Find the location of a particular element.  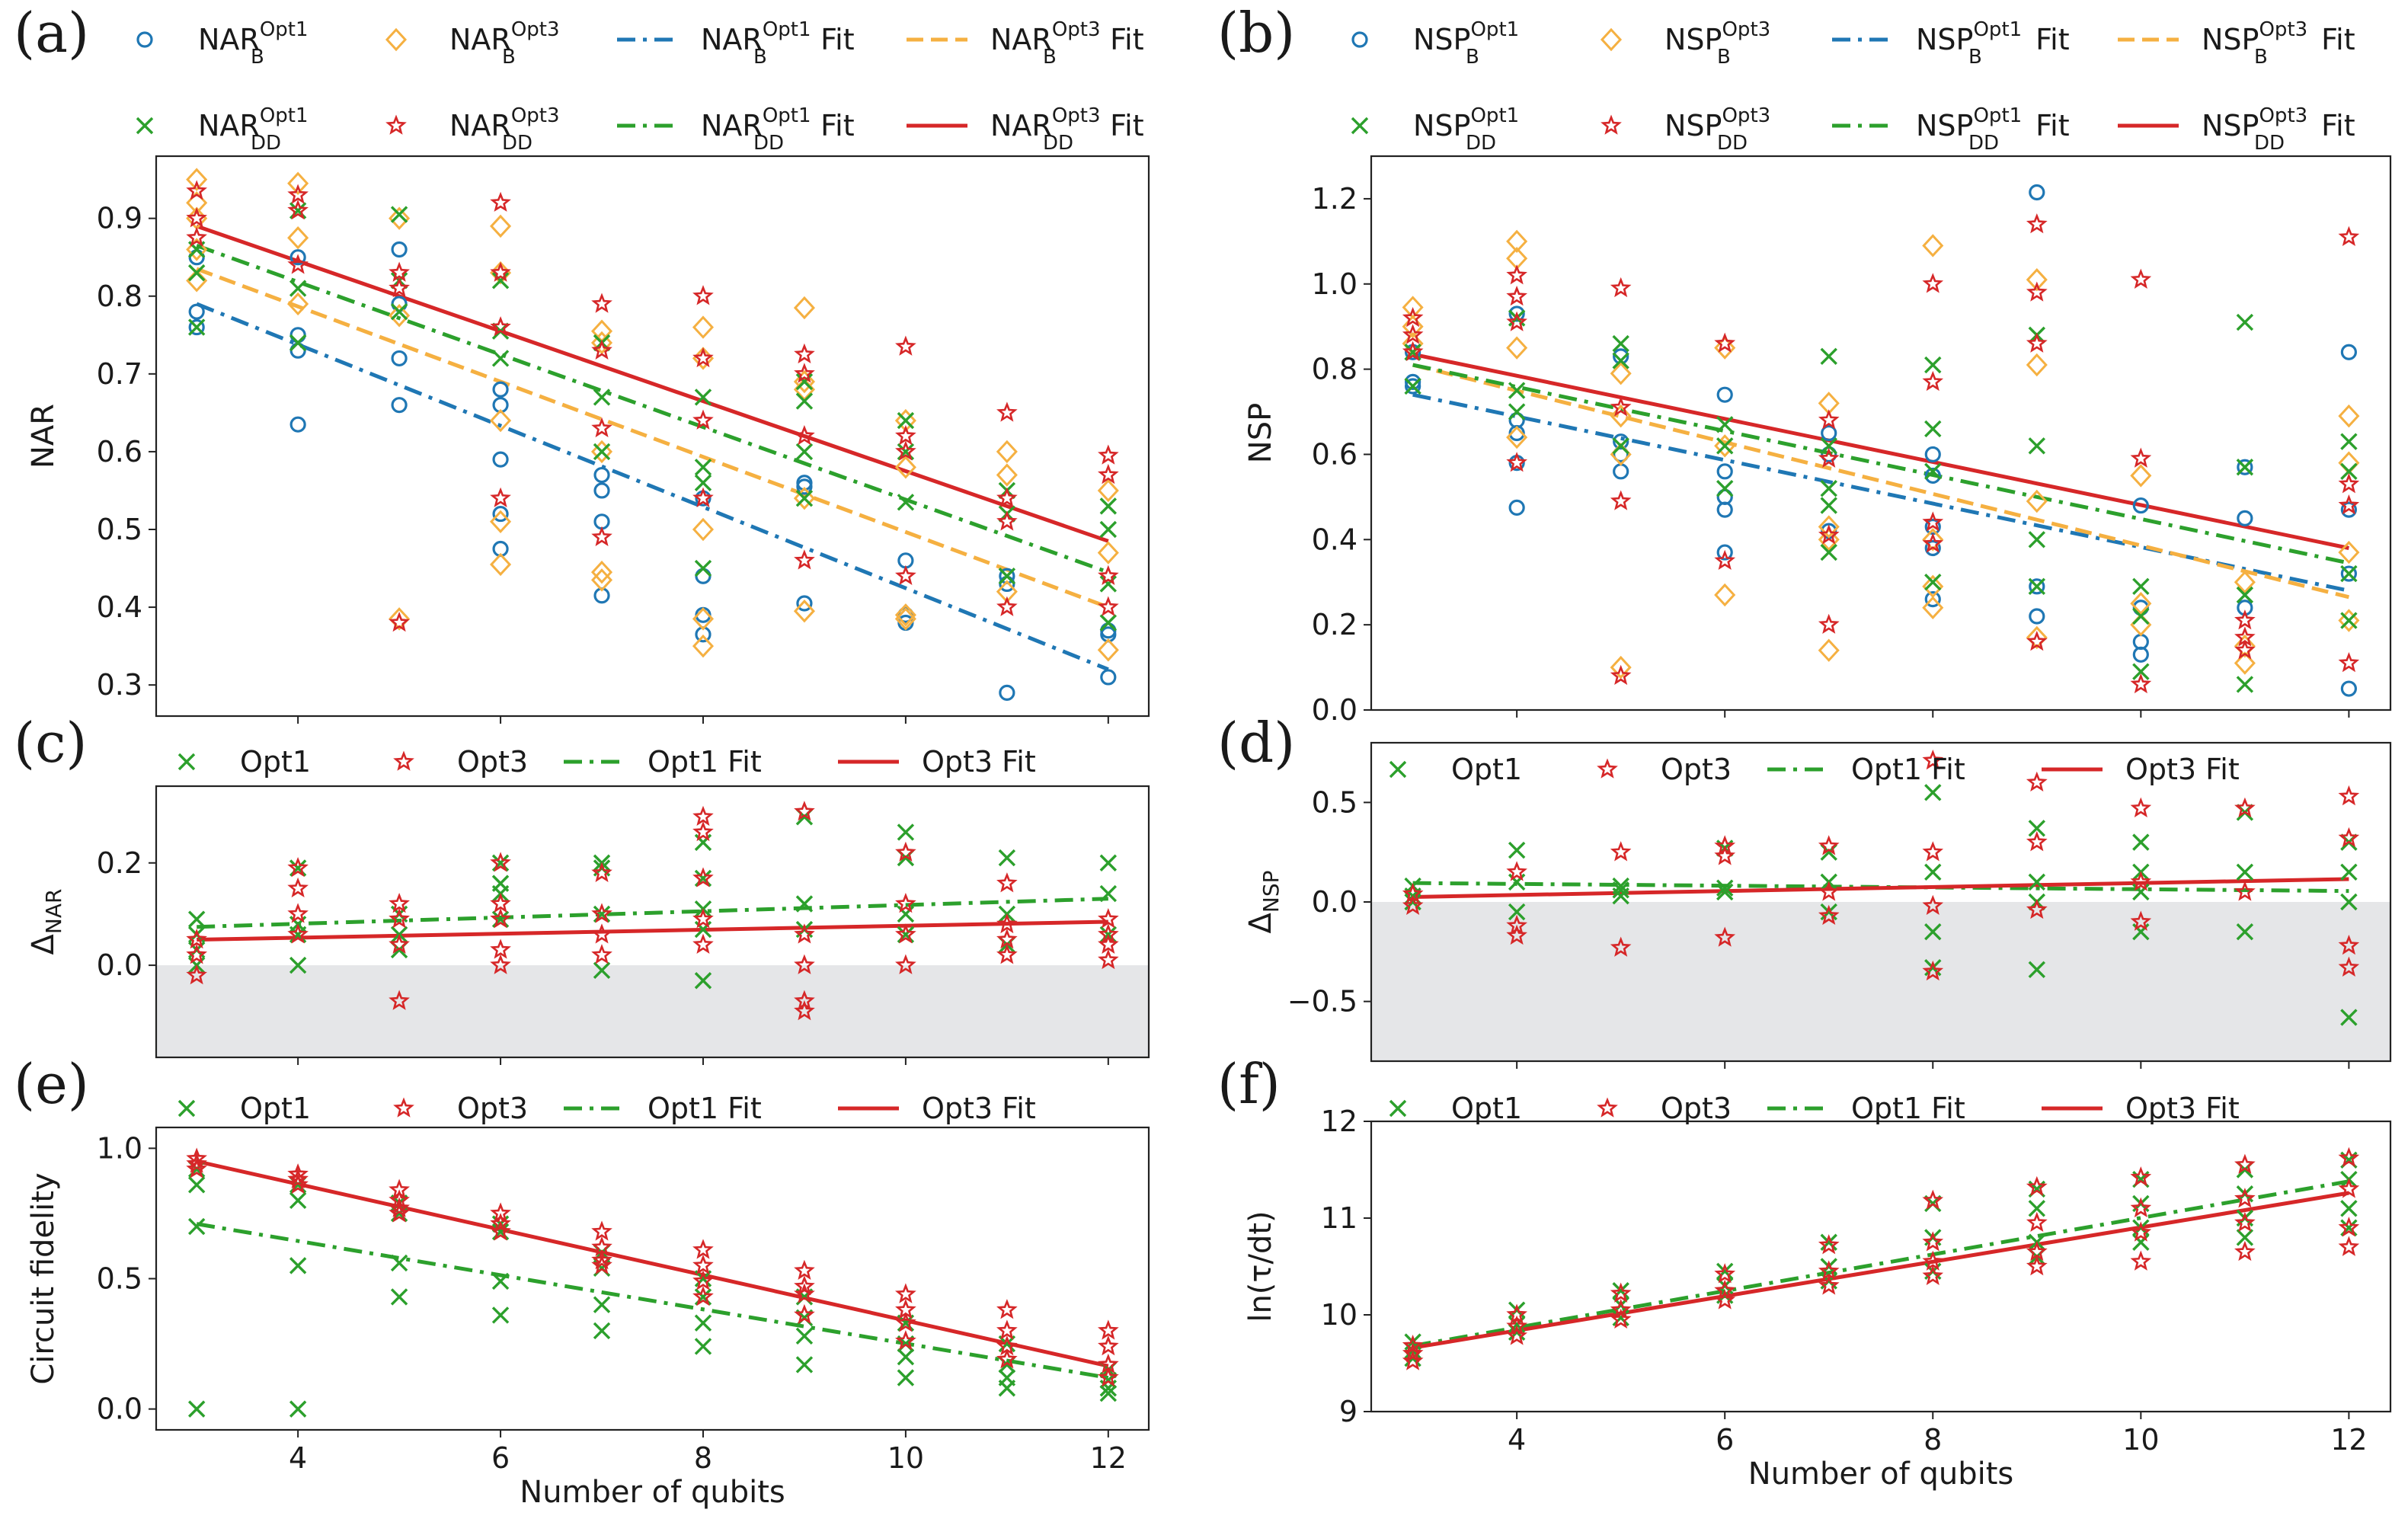

legend-entry: NSPOpt3 B Fit is located at coordinates (2236, 44).